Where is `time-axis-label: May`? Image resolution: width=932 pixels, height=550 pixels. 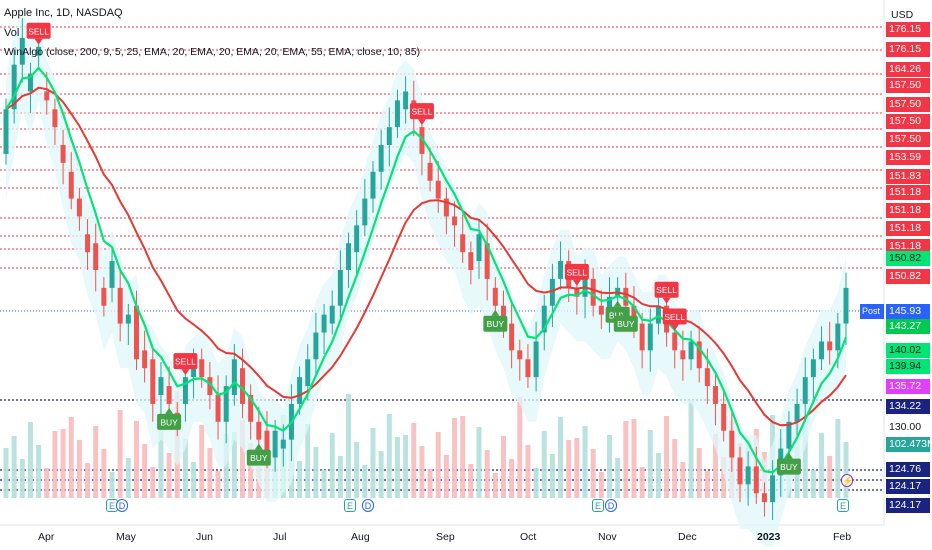
time-axis-label: May is located at coordinates (126, 537).